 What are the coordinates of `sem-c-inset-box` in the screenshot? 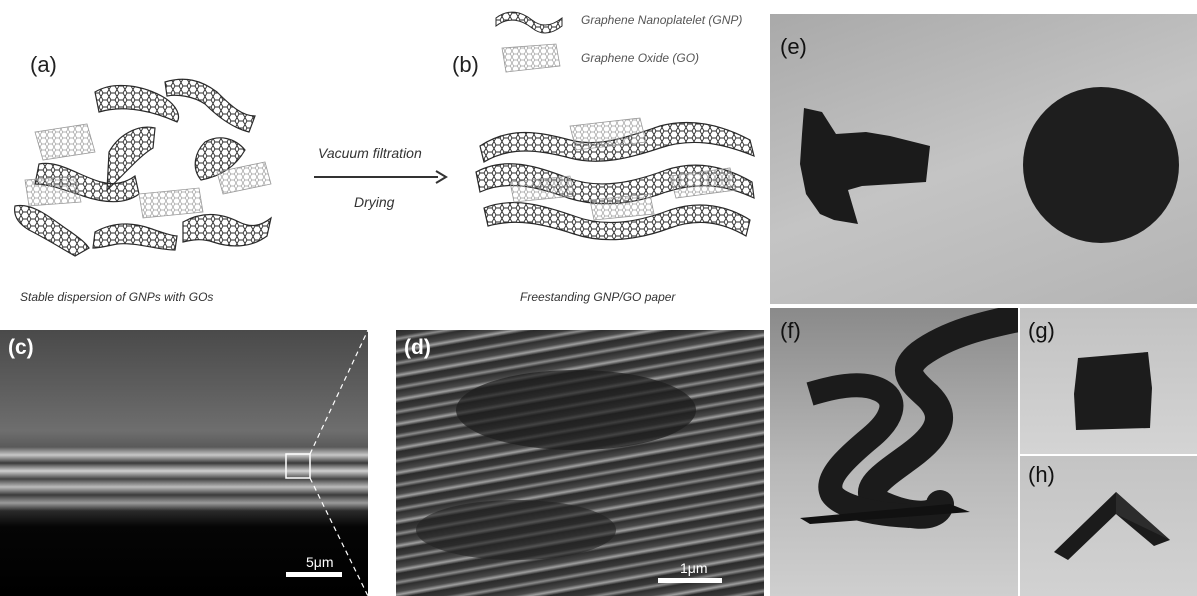 It's located at (326, 463).